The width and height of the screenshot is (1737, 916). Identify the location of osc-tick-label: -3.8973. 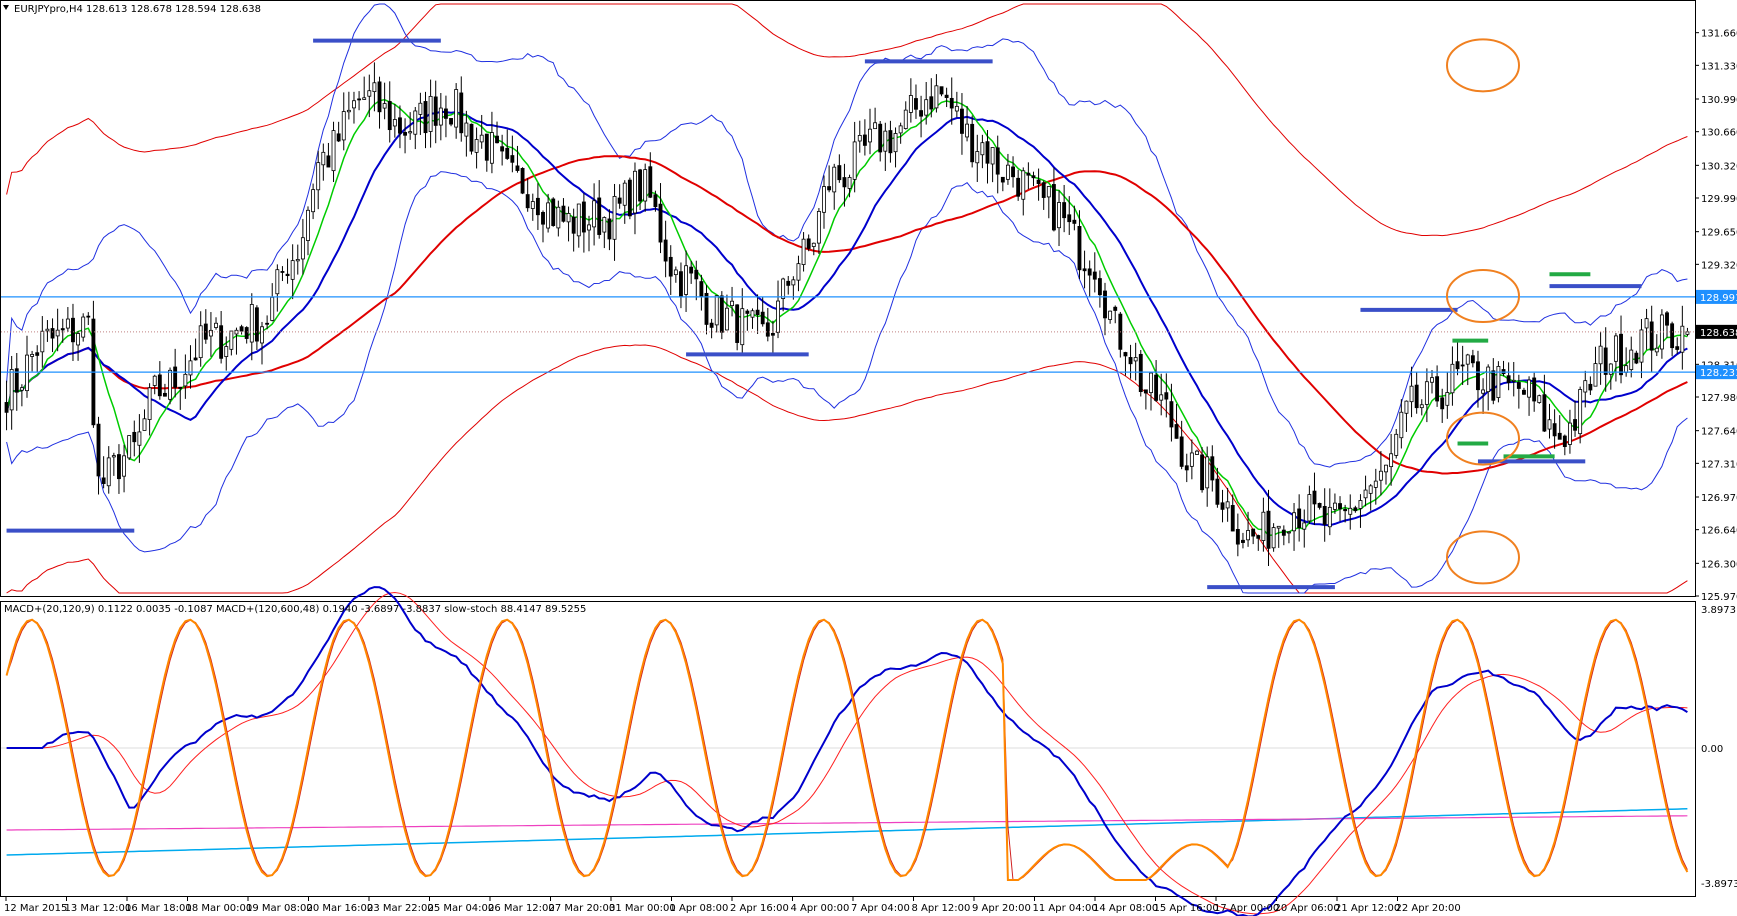
(1719, 884).